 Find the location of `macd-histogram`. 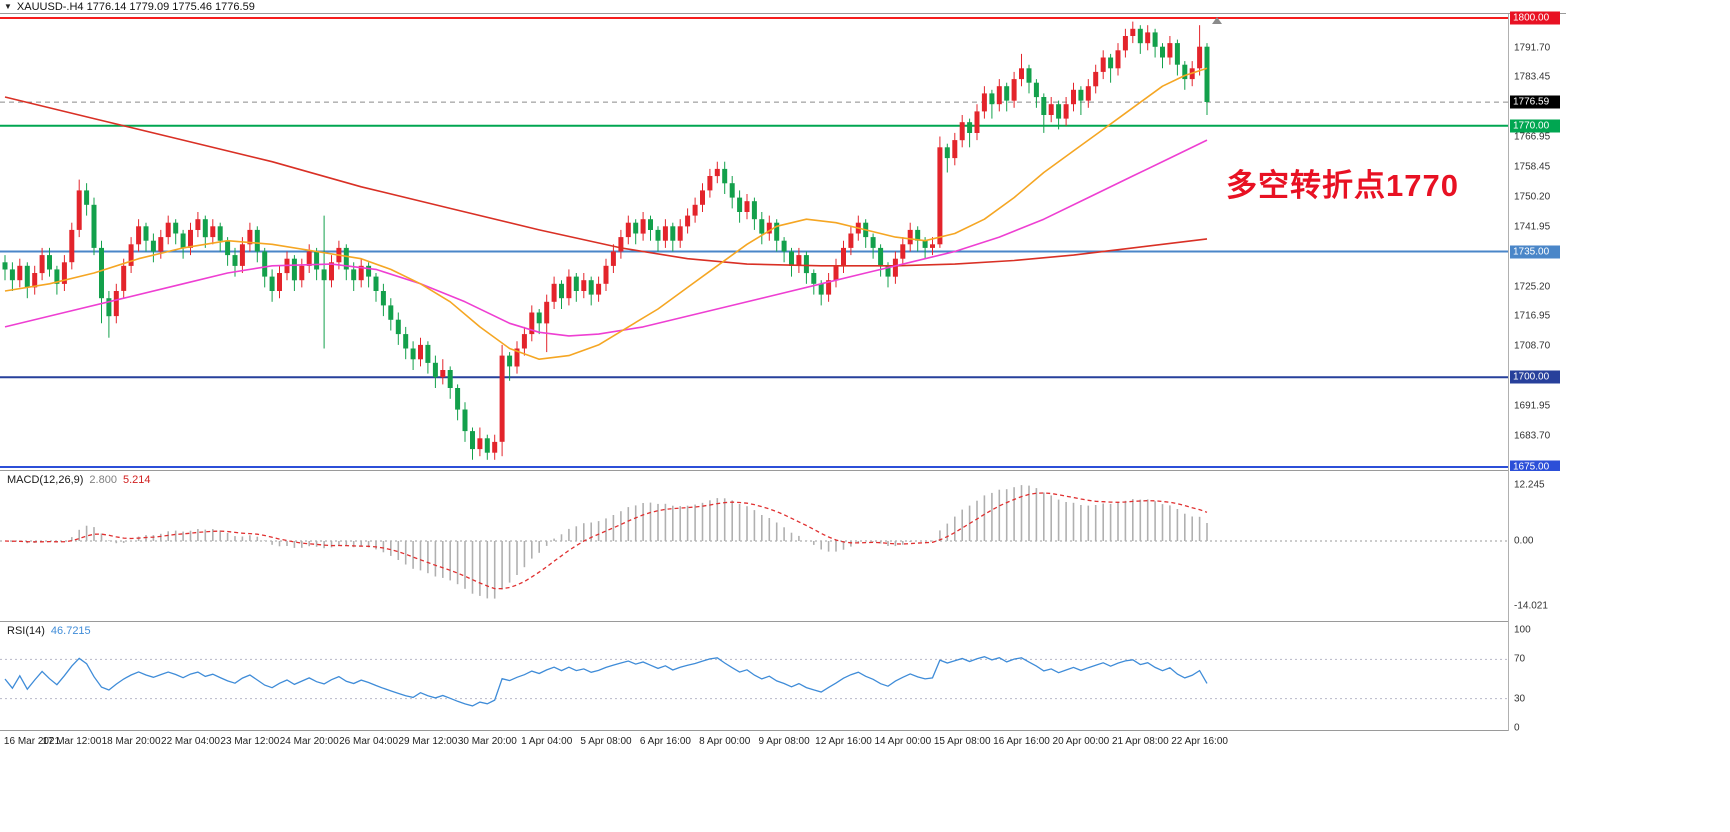

macd-histogram is located at coordinates (609, 542).